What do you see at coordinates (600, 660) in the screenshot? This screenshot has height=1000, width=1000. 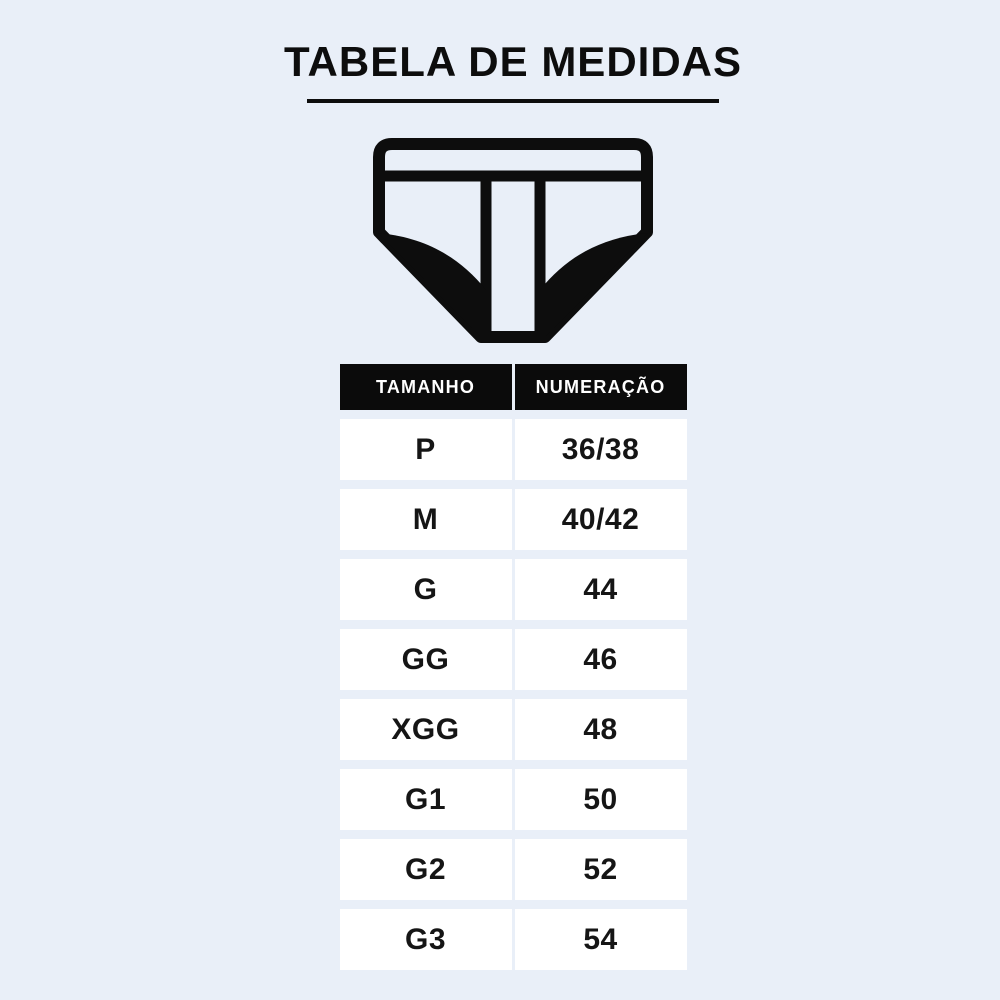 I see `numbering-cell: 46` at bounding box center [600, 660].